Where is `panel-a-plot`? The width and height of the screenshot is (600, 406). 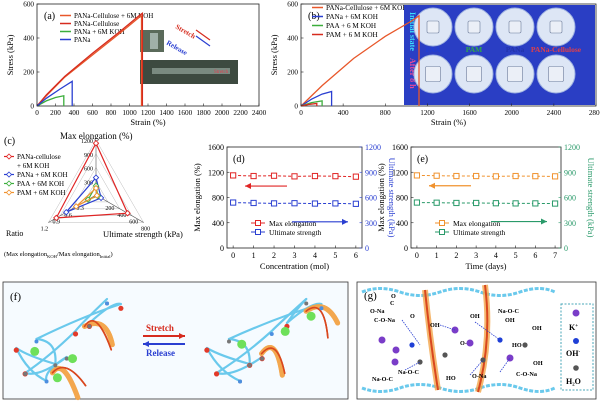 panel-a-plot is located at coordinates (90, 59).